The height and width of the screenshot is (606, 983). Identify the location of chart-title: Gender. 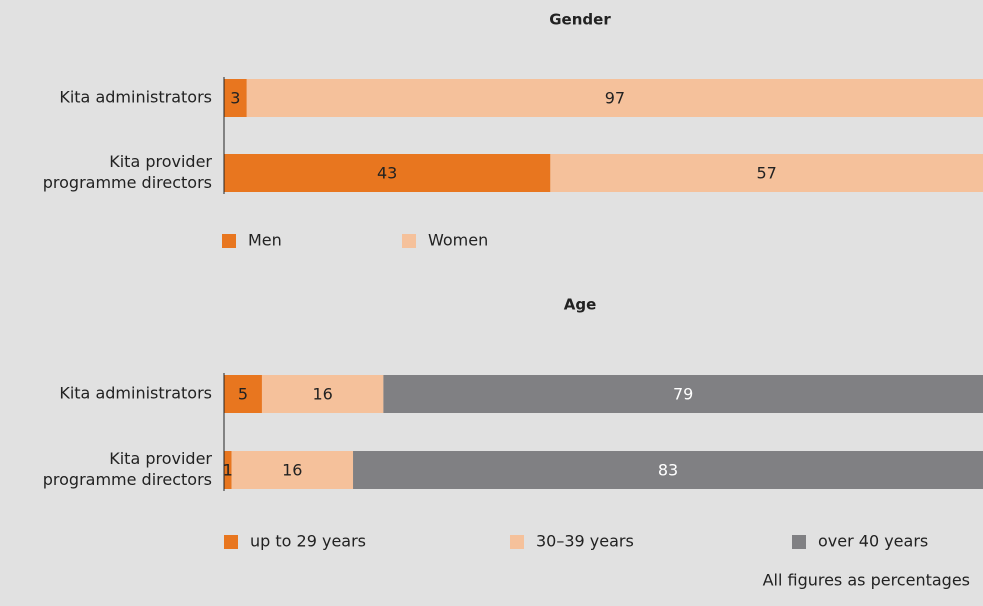
(580, 20).